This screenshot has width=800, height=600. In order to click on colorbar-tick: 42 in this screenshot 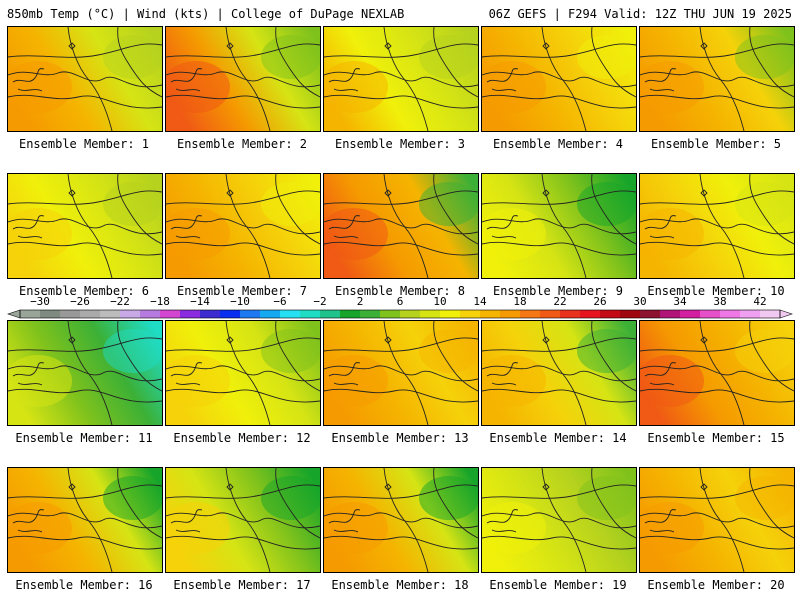, I will do `click(760, 301)`.